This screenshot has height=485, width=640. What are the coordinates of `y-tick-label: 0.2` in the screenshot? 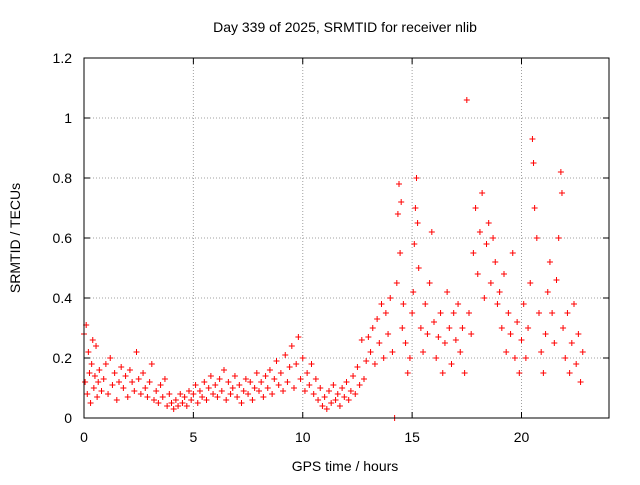 It's located at (63, 358).